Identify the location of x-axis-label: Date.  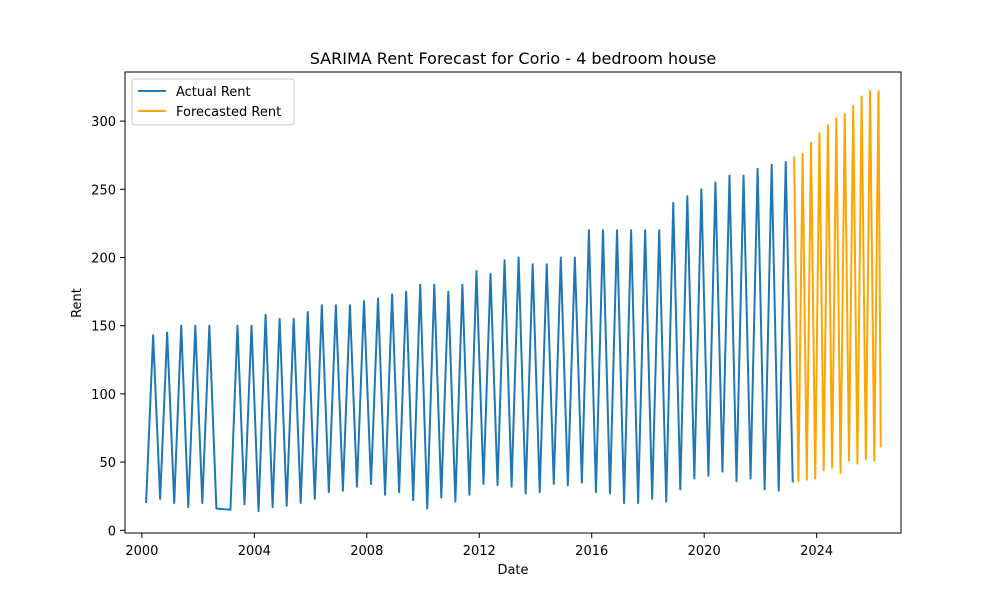
(512, 570).